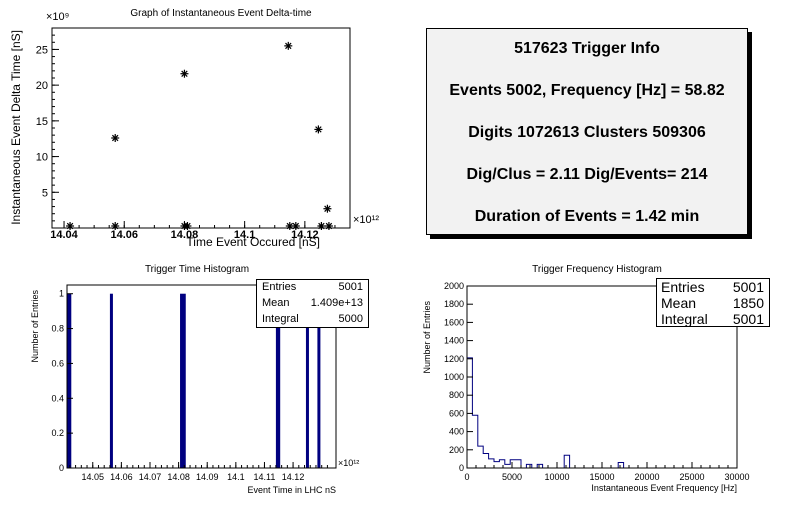 The width and height of the screenshot is (798, 512). What do you see at coordinates (466, 477) in the screenshot?
I see `x-tick-label: 0` at bounding box center [466, 477].